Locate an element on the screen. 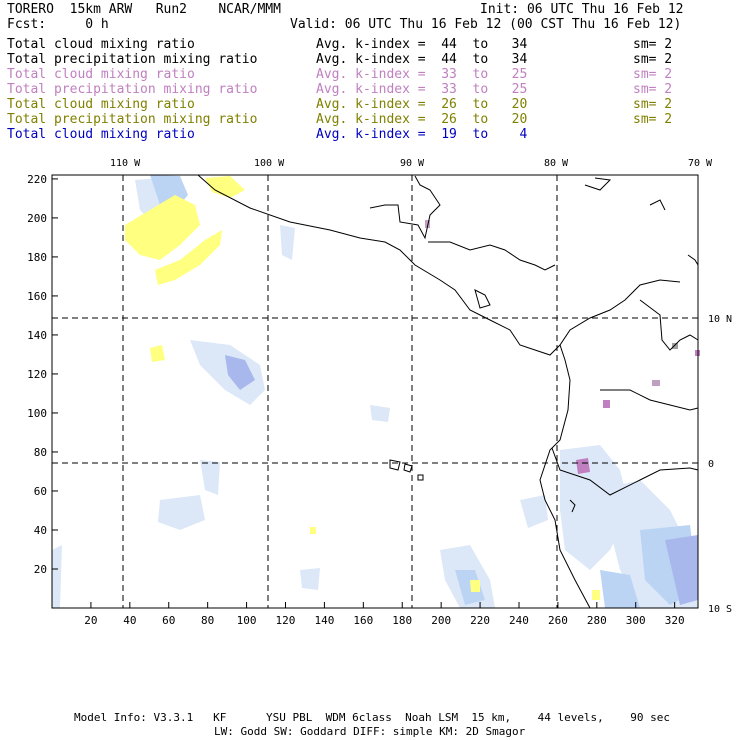  x-tick-label: 100 is located at coordinates (247, 620).